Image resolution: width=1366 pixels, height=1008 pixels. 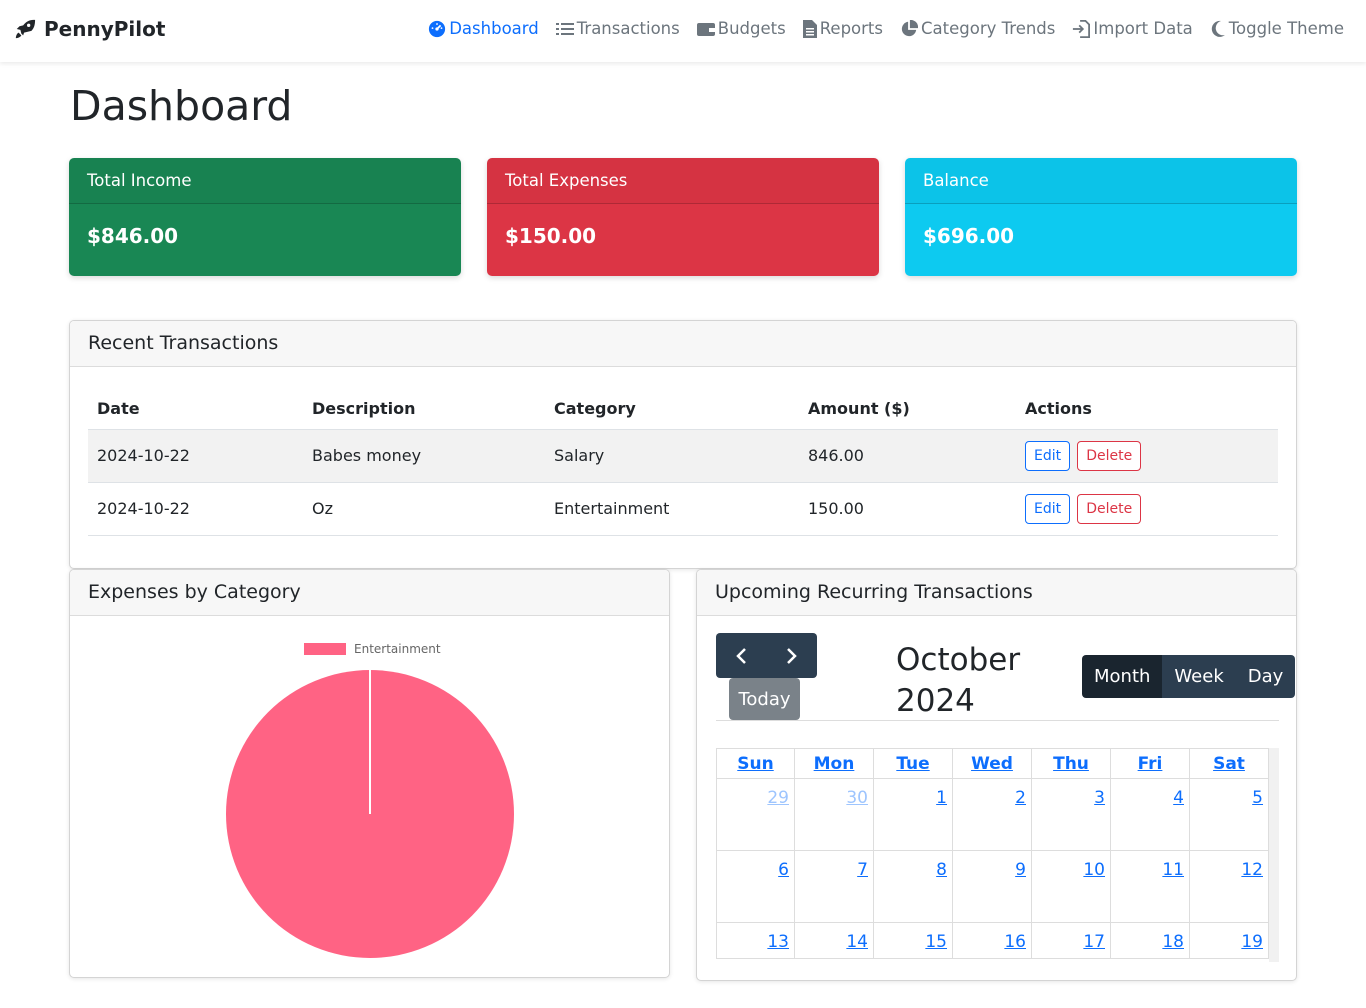 I want to click on tachometer-icon, so click(x=437, y=29).